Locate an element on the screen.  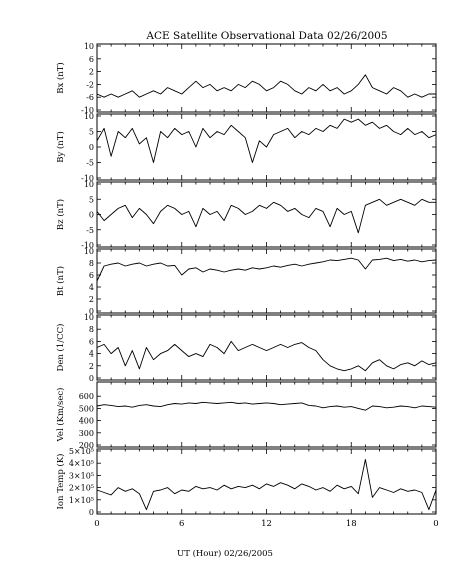
y-tick-label: 500 is located at coordinates (86, 408).